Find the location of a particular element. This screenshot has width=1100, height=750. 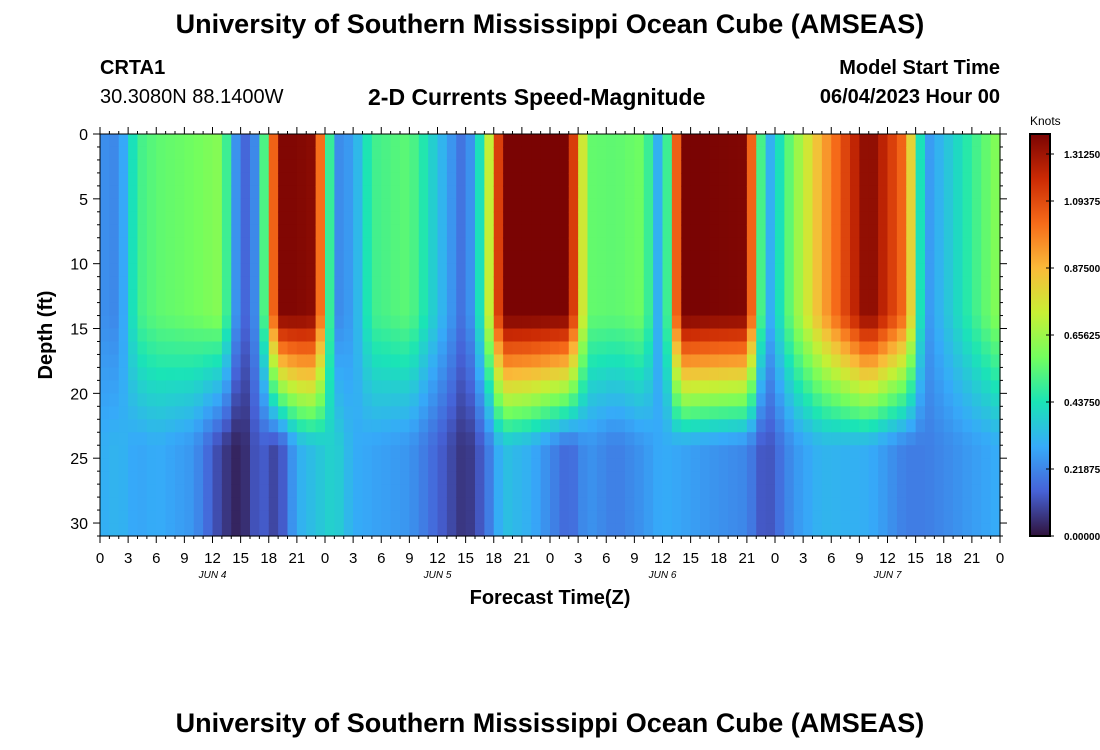

colorbar-tick-label: 1.312500 is located at coordinates (1082, 155).